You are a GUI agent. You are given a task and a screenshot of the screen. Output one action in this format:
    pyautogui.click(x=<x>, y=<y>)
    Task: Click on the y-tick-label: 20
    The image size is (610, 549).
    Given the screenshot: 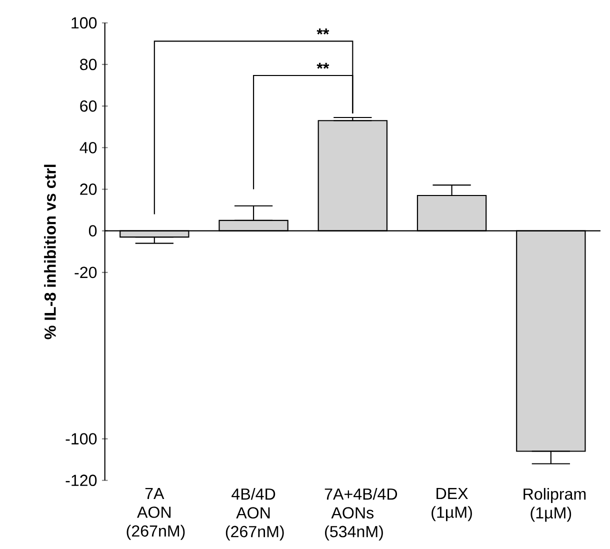 What is the action you would take?
    pyautogui.click(x=88, y=189)
    